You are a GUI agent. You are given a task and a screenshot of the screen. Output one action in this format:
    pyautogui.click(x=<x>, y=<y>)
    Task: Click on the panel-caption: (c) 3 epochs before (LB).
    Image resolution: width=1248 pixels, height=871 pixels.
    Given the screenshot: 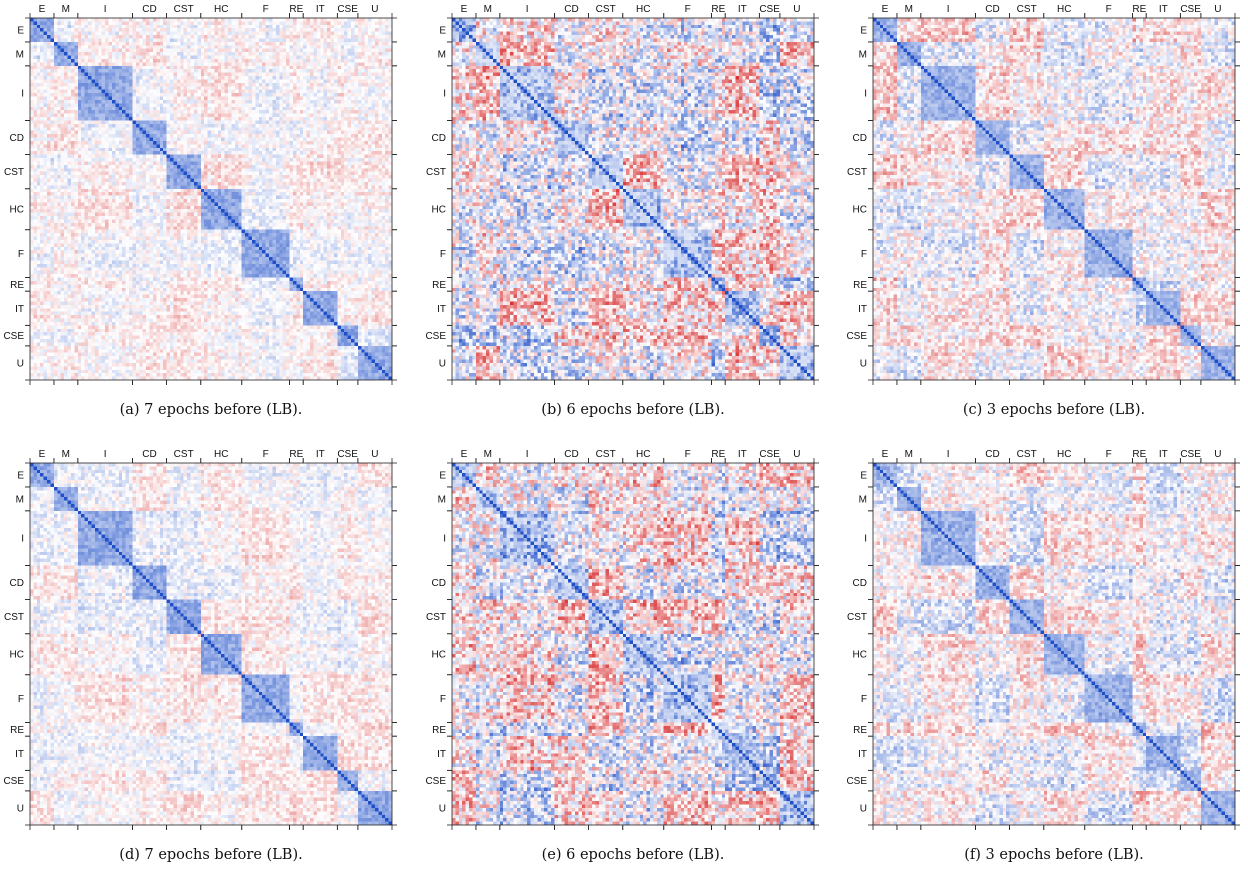 What is the action you would take?
    pyautogui.click(x=1054, y=410)
    